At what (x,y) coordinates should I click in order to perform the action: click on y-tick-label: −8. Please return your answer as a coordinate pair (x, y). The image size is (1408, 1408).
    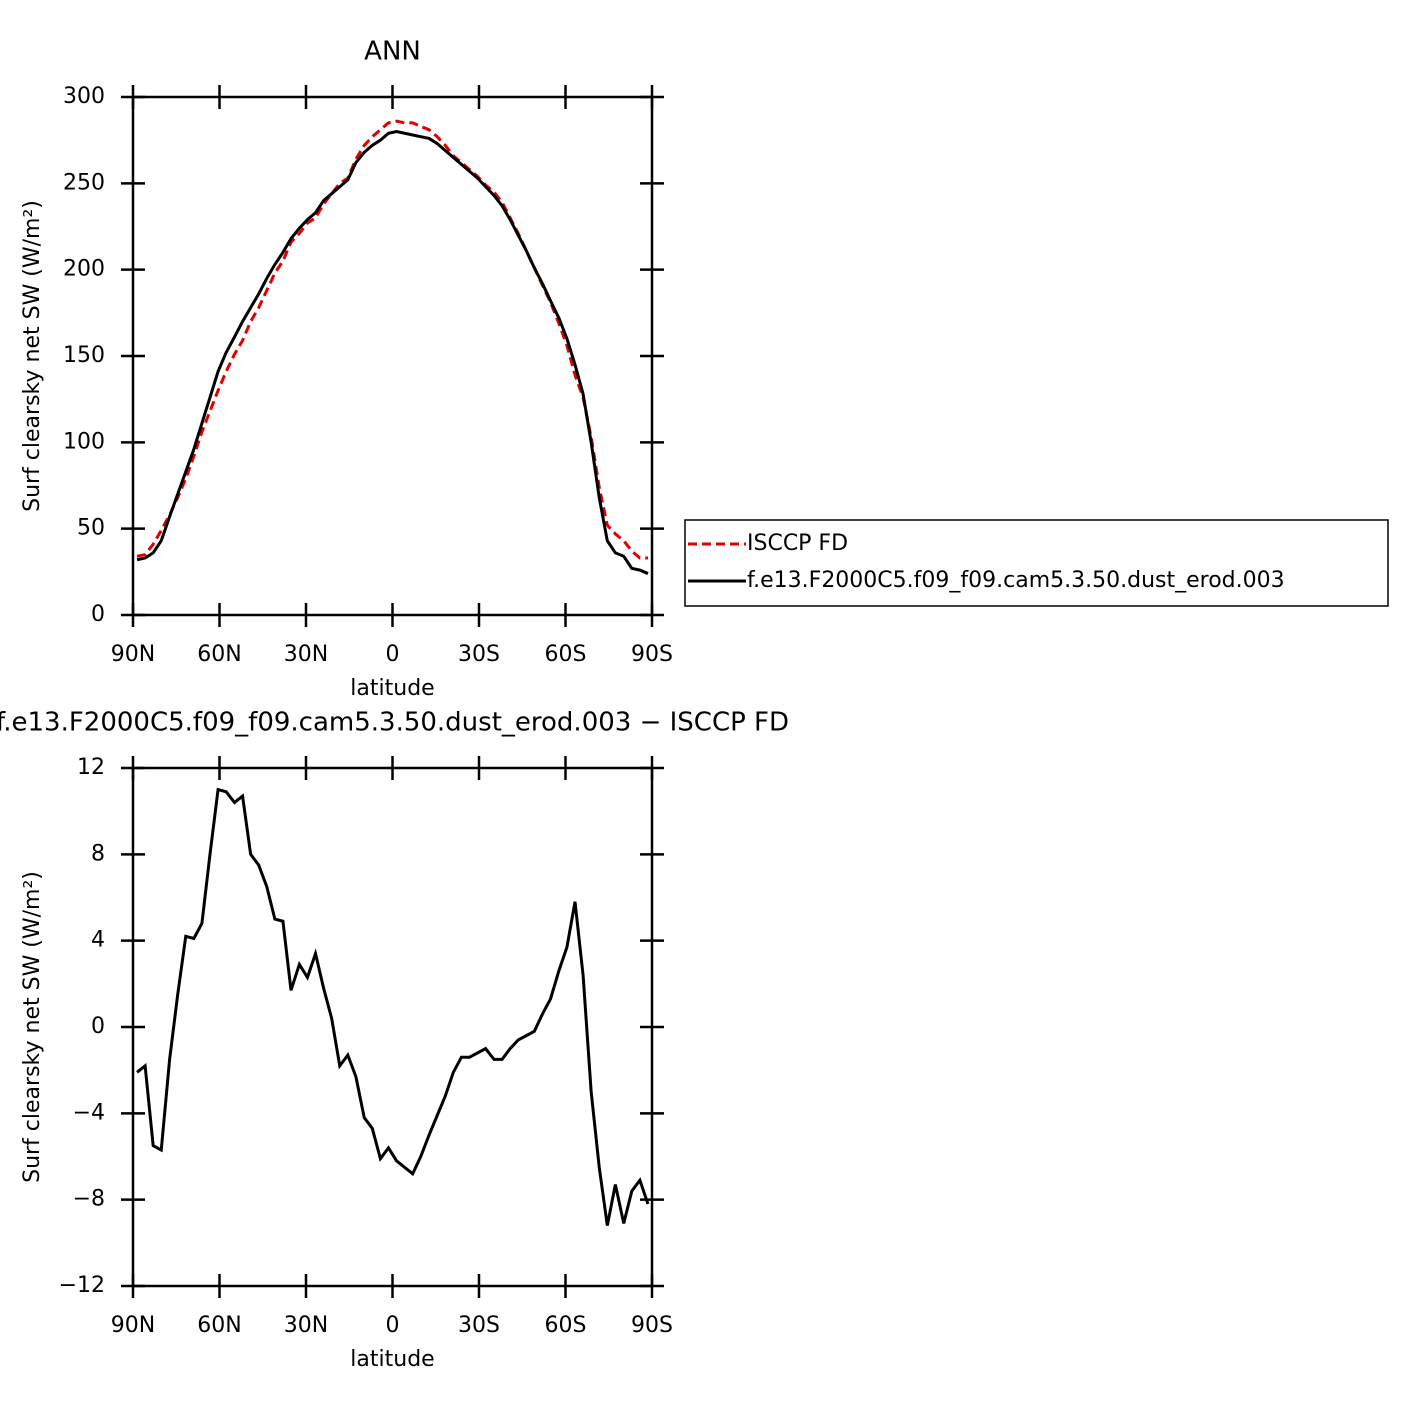
    Looking at the image, I should click on (89, 1199).